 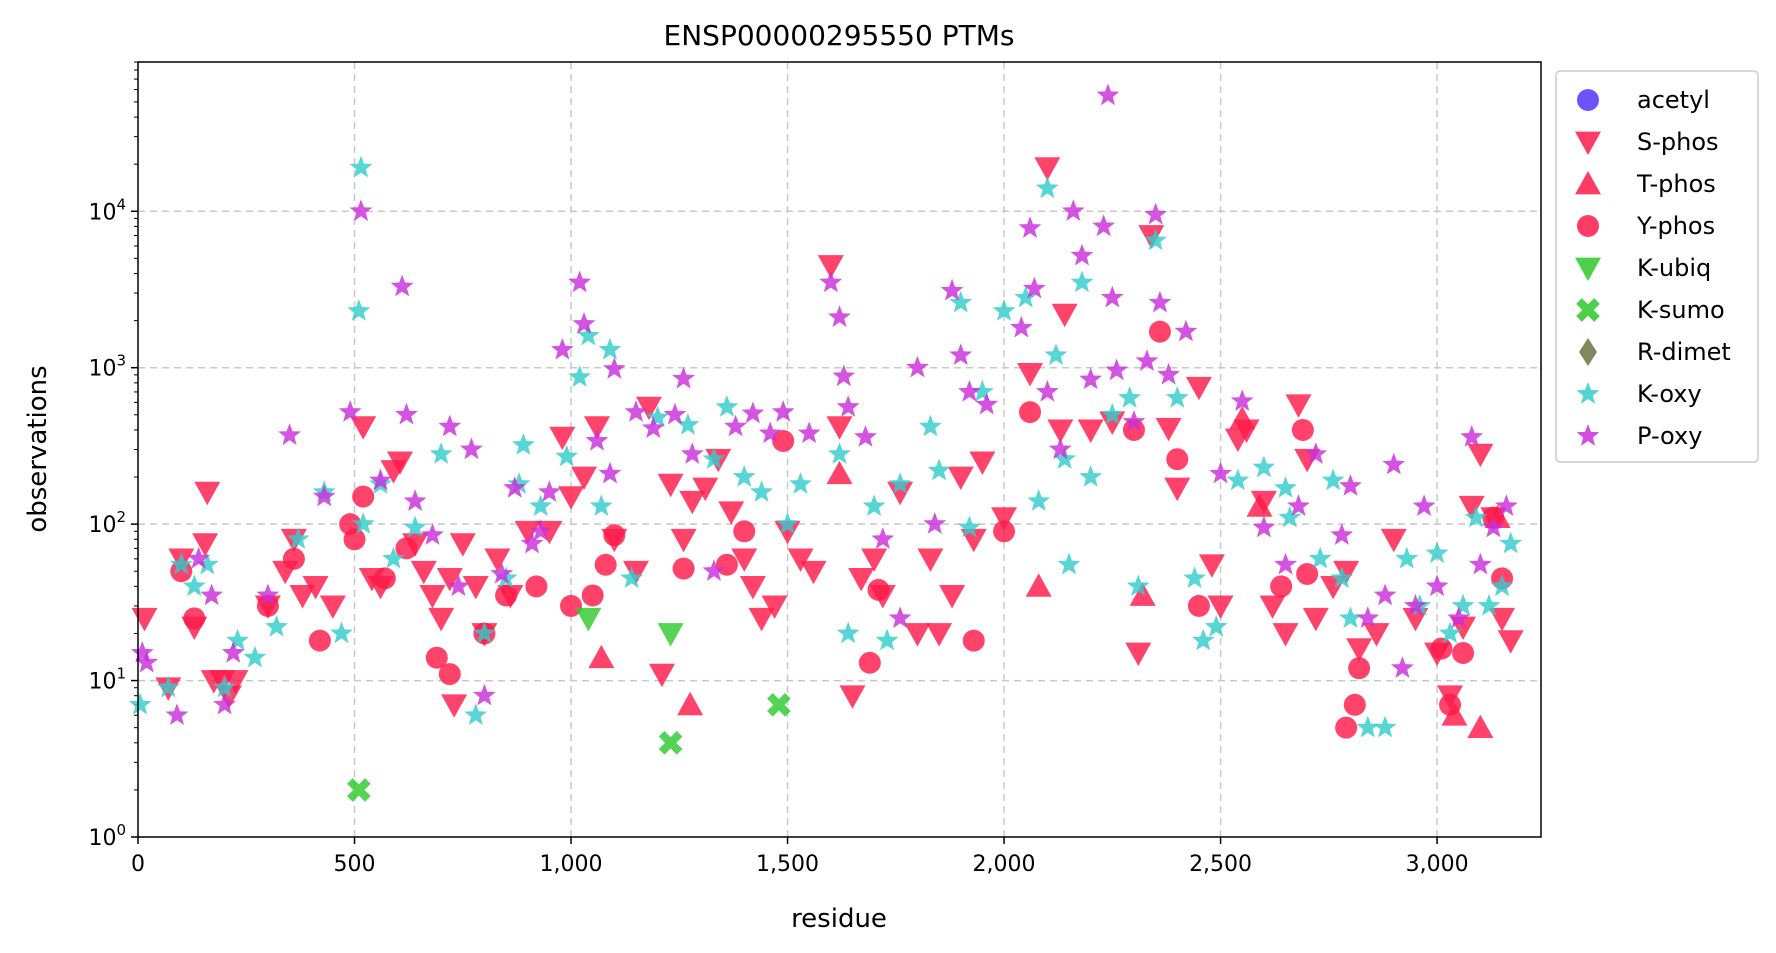 What do you see at coordinates (1220, 864) in the screenshot?
I see `x-tick-label: 2,500` at bounding box center [1220, 864].